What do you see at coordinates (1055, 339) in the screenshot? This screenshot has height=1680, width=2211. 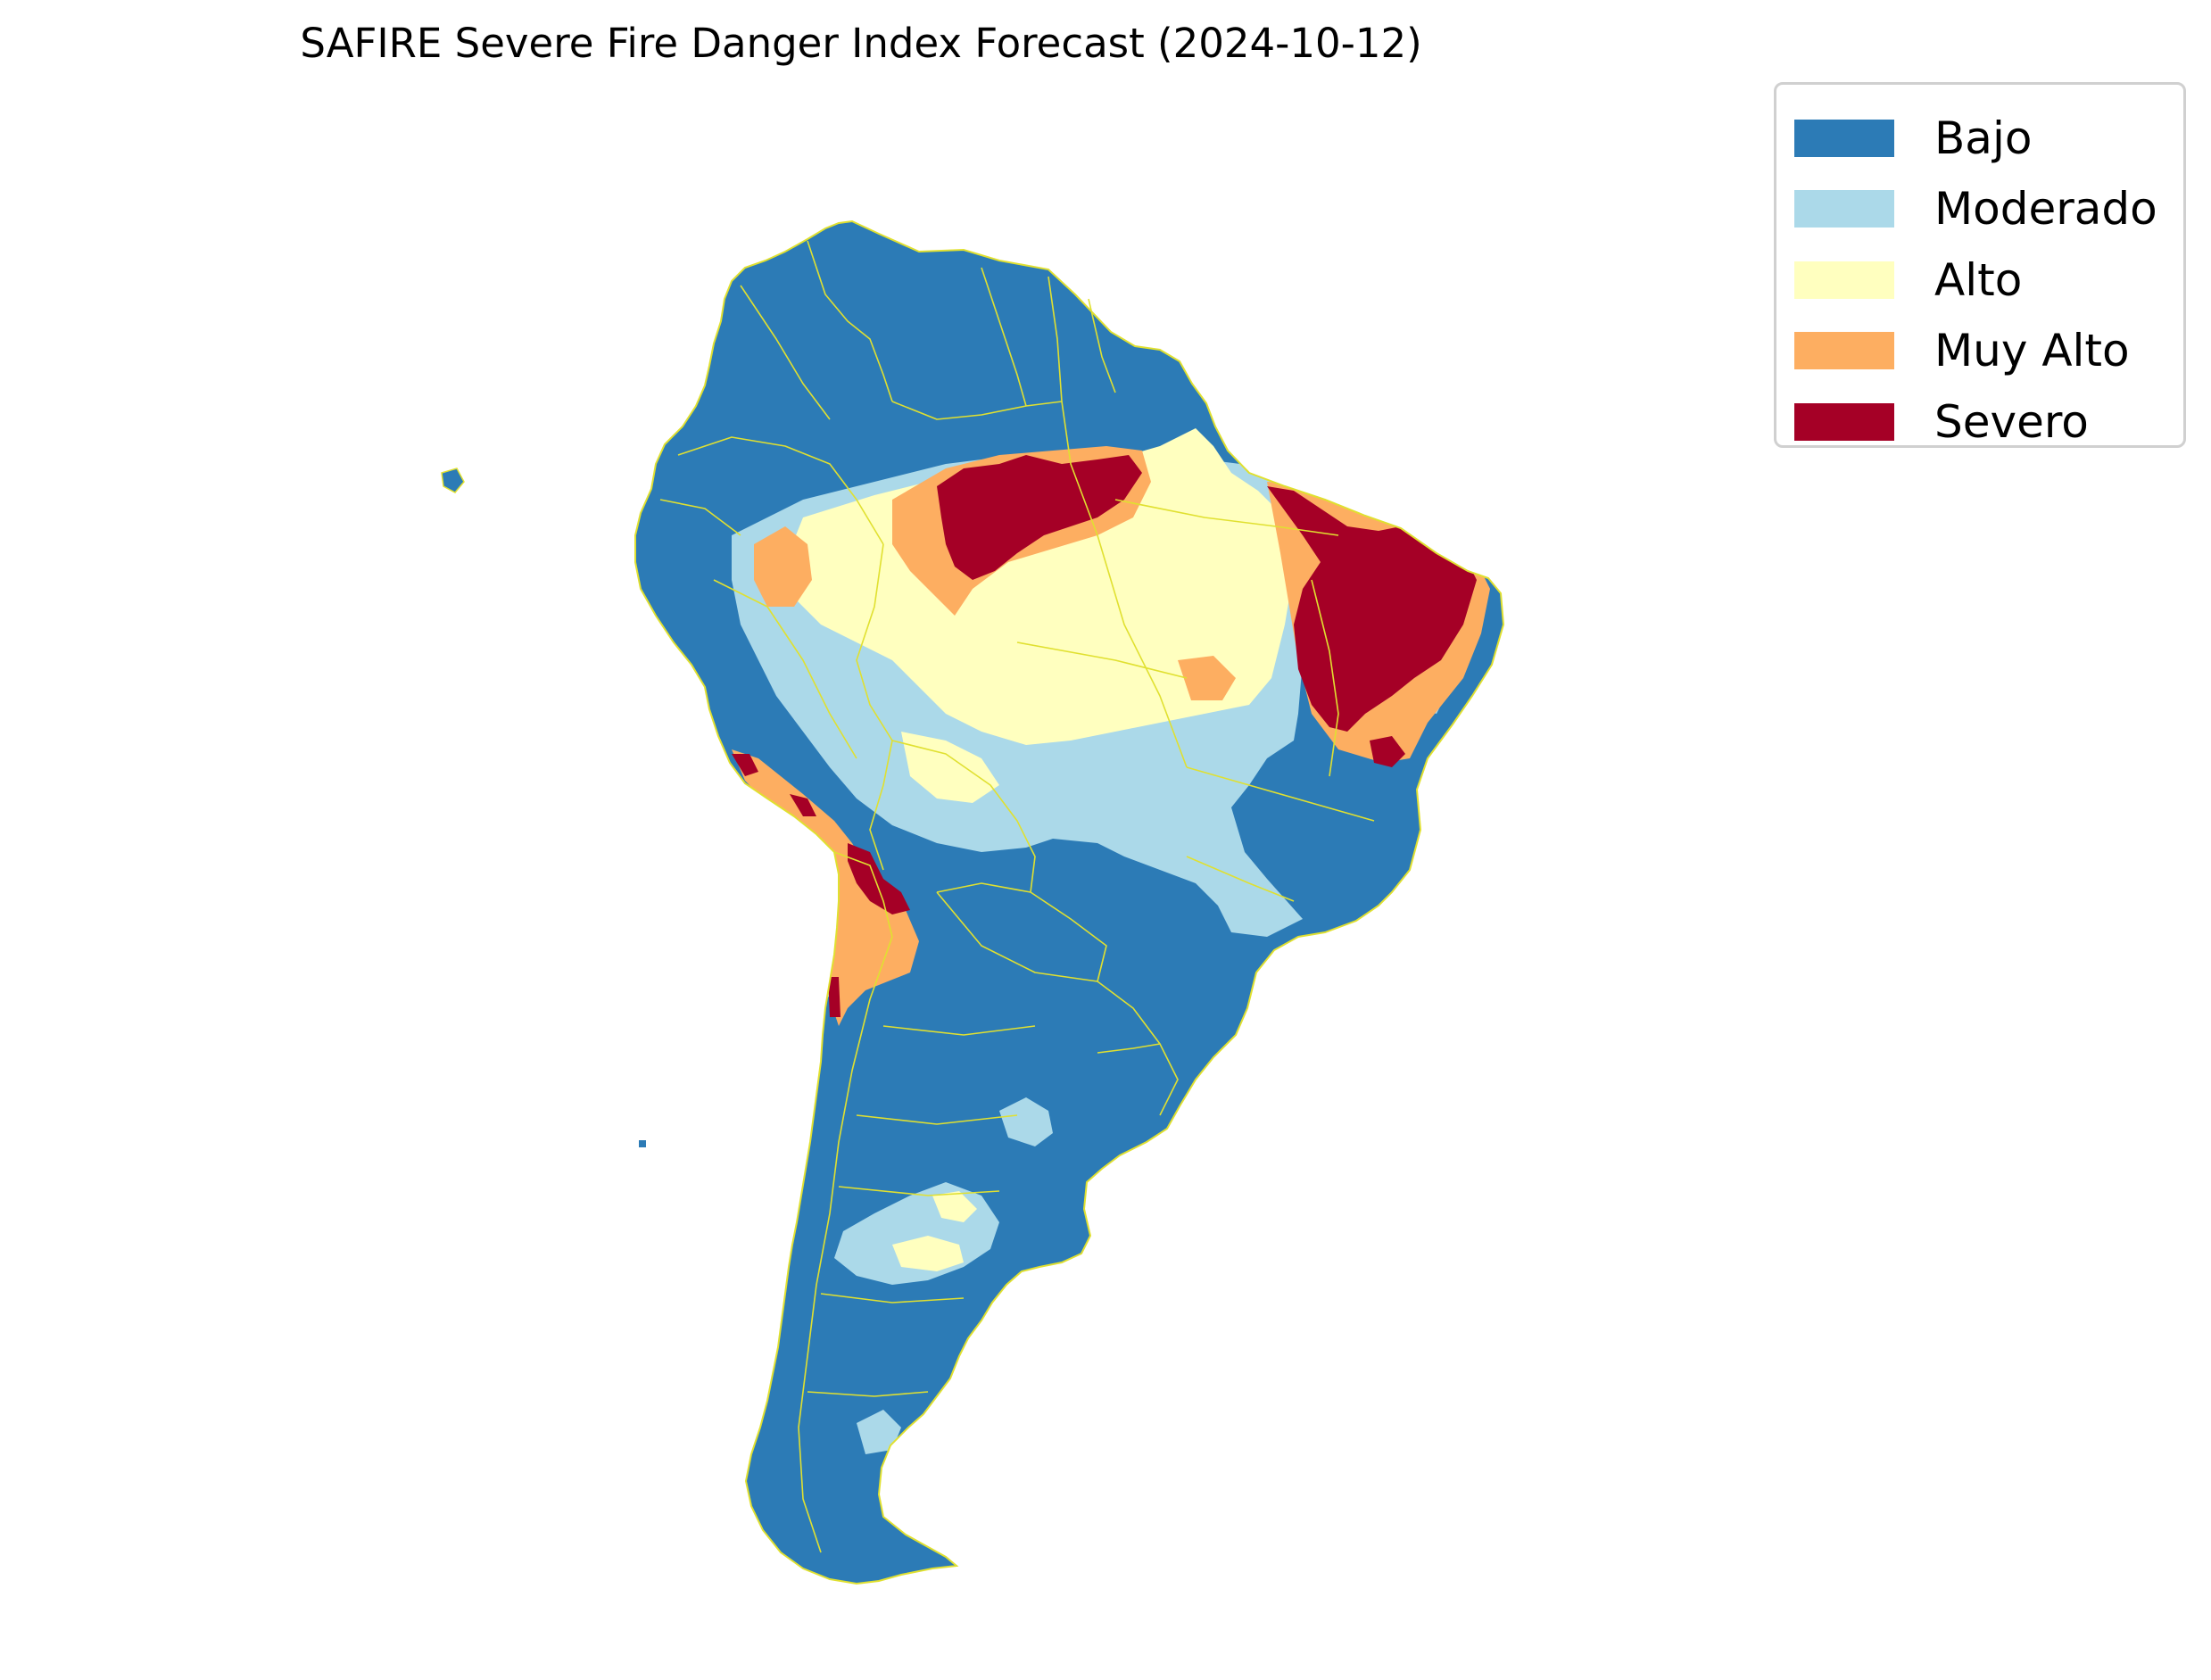 I see `border-suriname` at bounding box center [1055, 339].